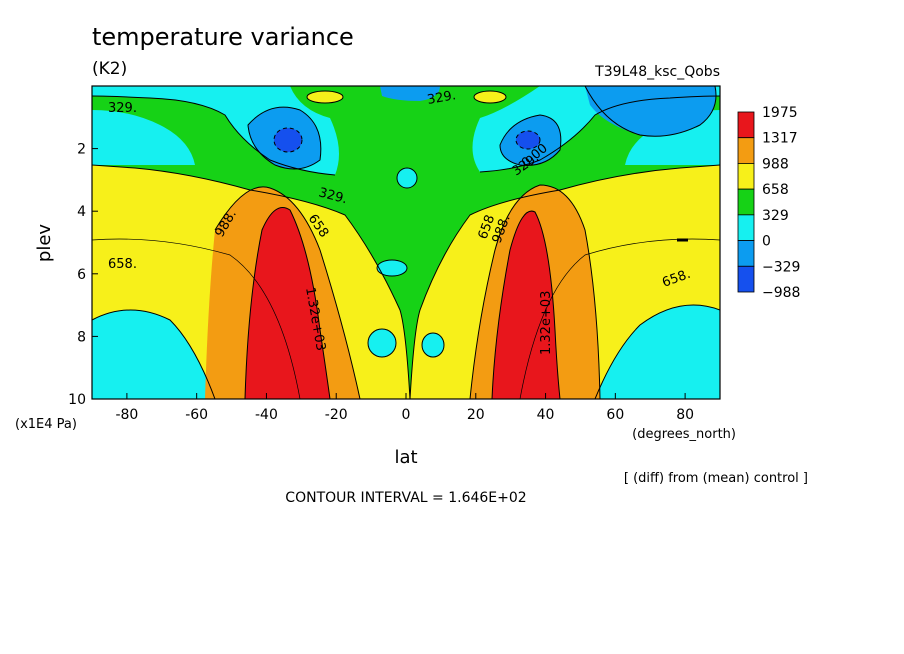 Image resolution: width=904 pixels, height=654 pixels. What do you see at coordinates (781, 293) in the screenshot?
I see `colorbar-label: −988` at bounding box center [781, 293].